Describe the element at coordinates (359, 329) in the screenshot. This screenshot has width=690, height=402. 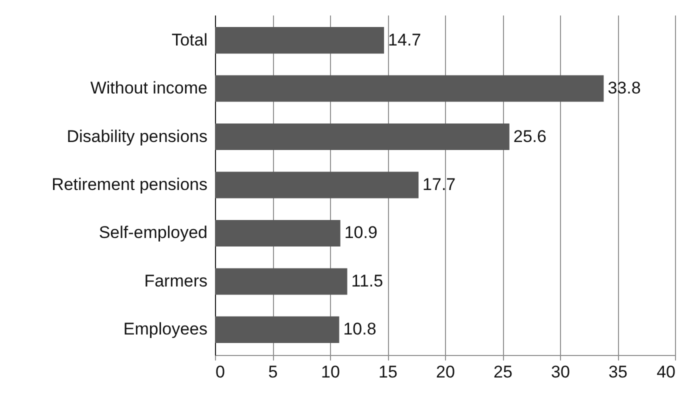
I see `data-label: 10.8` at that location.